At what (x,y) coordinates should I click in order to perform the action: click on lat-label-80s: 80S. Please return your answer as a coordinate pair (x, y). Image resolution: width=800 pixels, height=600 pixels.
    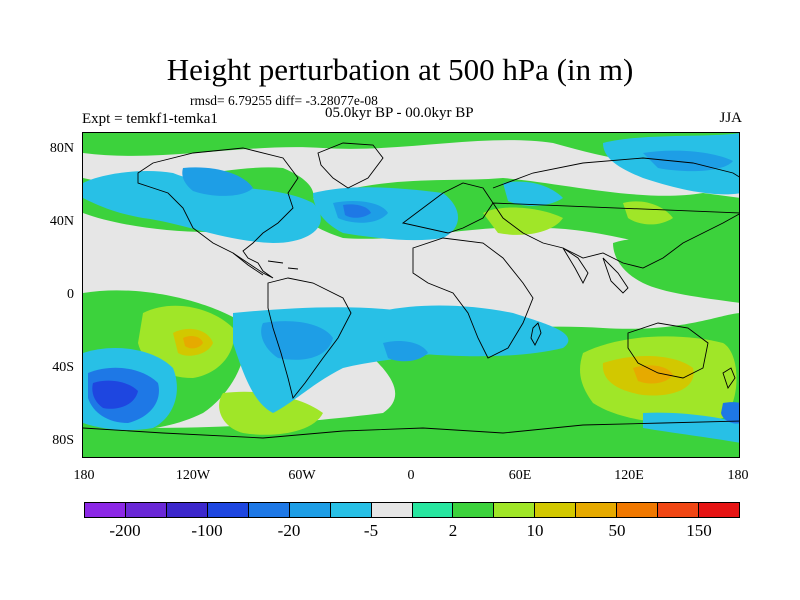
    Looking at the image, I should click on (63, 440).